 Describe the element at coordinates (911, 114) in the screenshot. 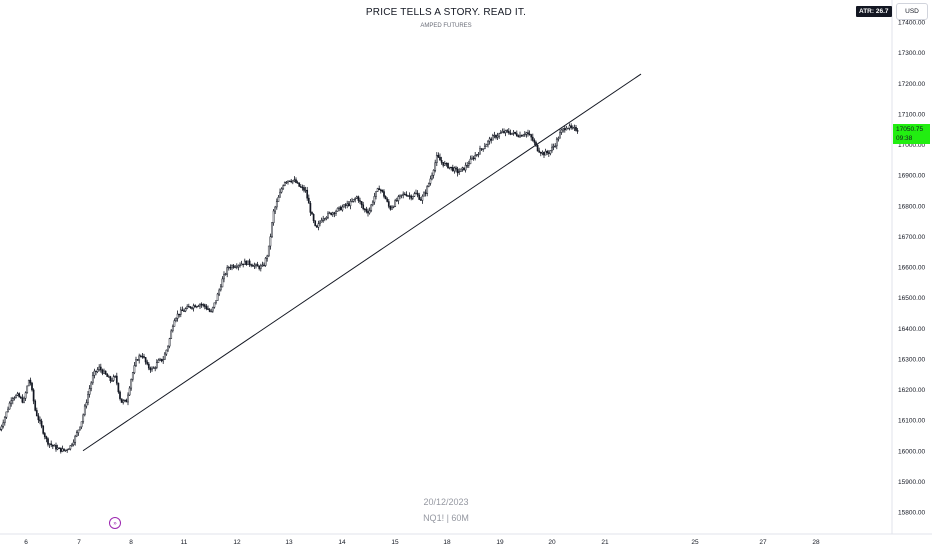

I see `price-tick-label: 17100.00` at that location.